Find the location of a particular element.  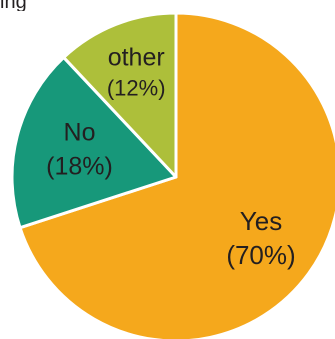

slice-label-no: No is located at coordinates (80, 133).